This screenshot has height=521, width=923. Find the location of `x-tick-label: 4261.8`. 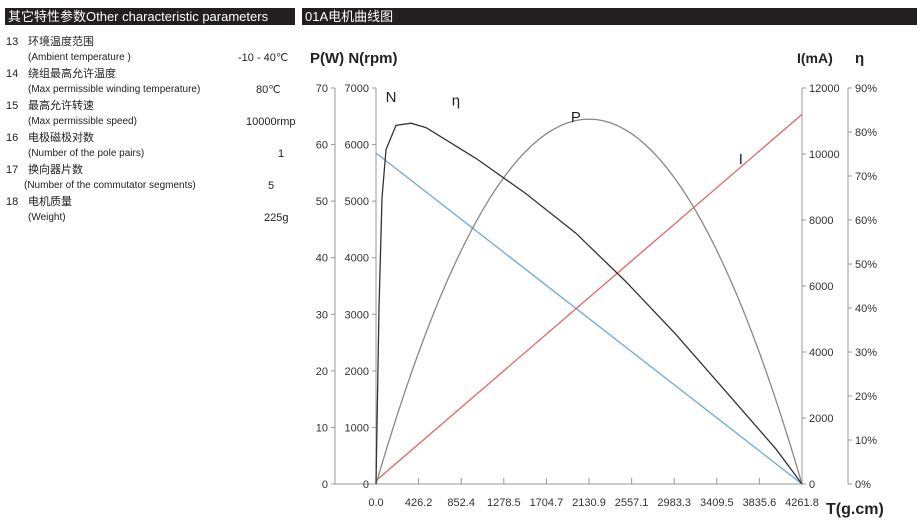

x-tick-label: 4261.8 is located at coordinates (802, 503).